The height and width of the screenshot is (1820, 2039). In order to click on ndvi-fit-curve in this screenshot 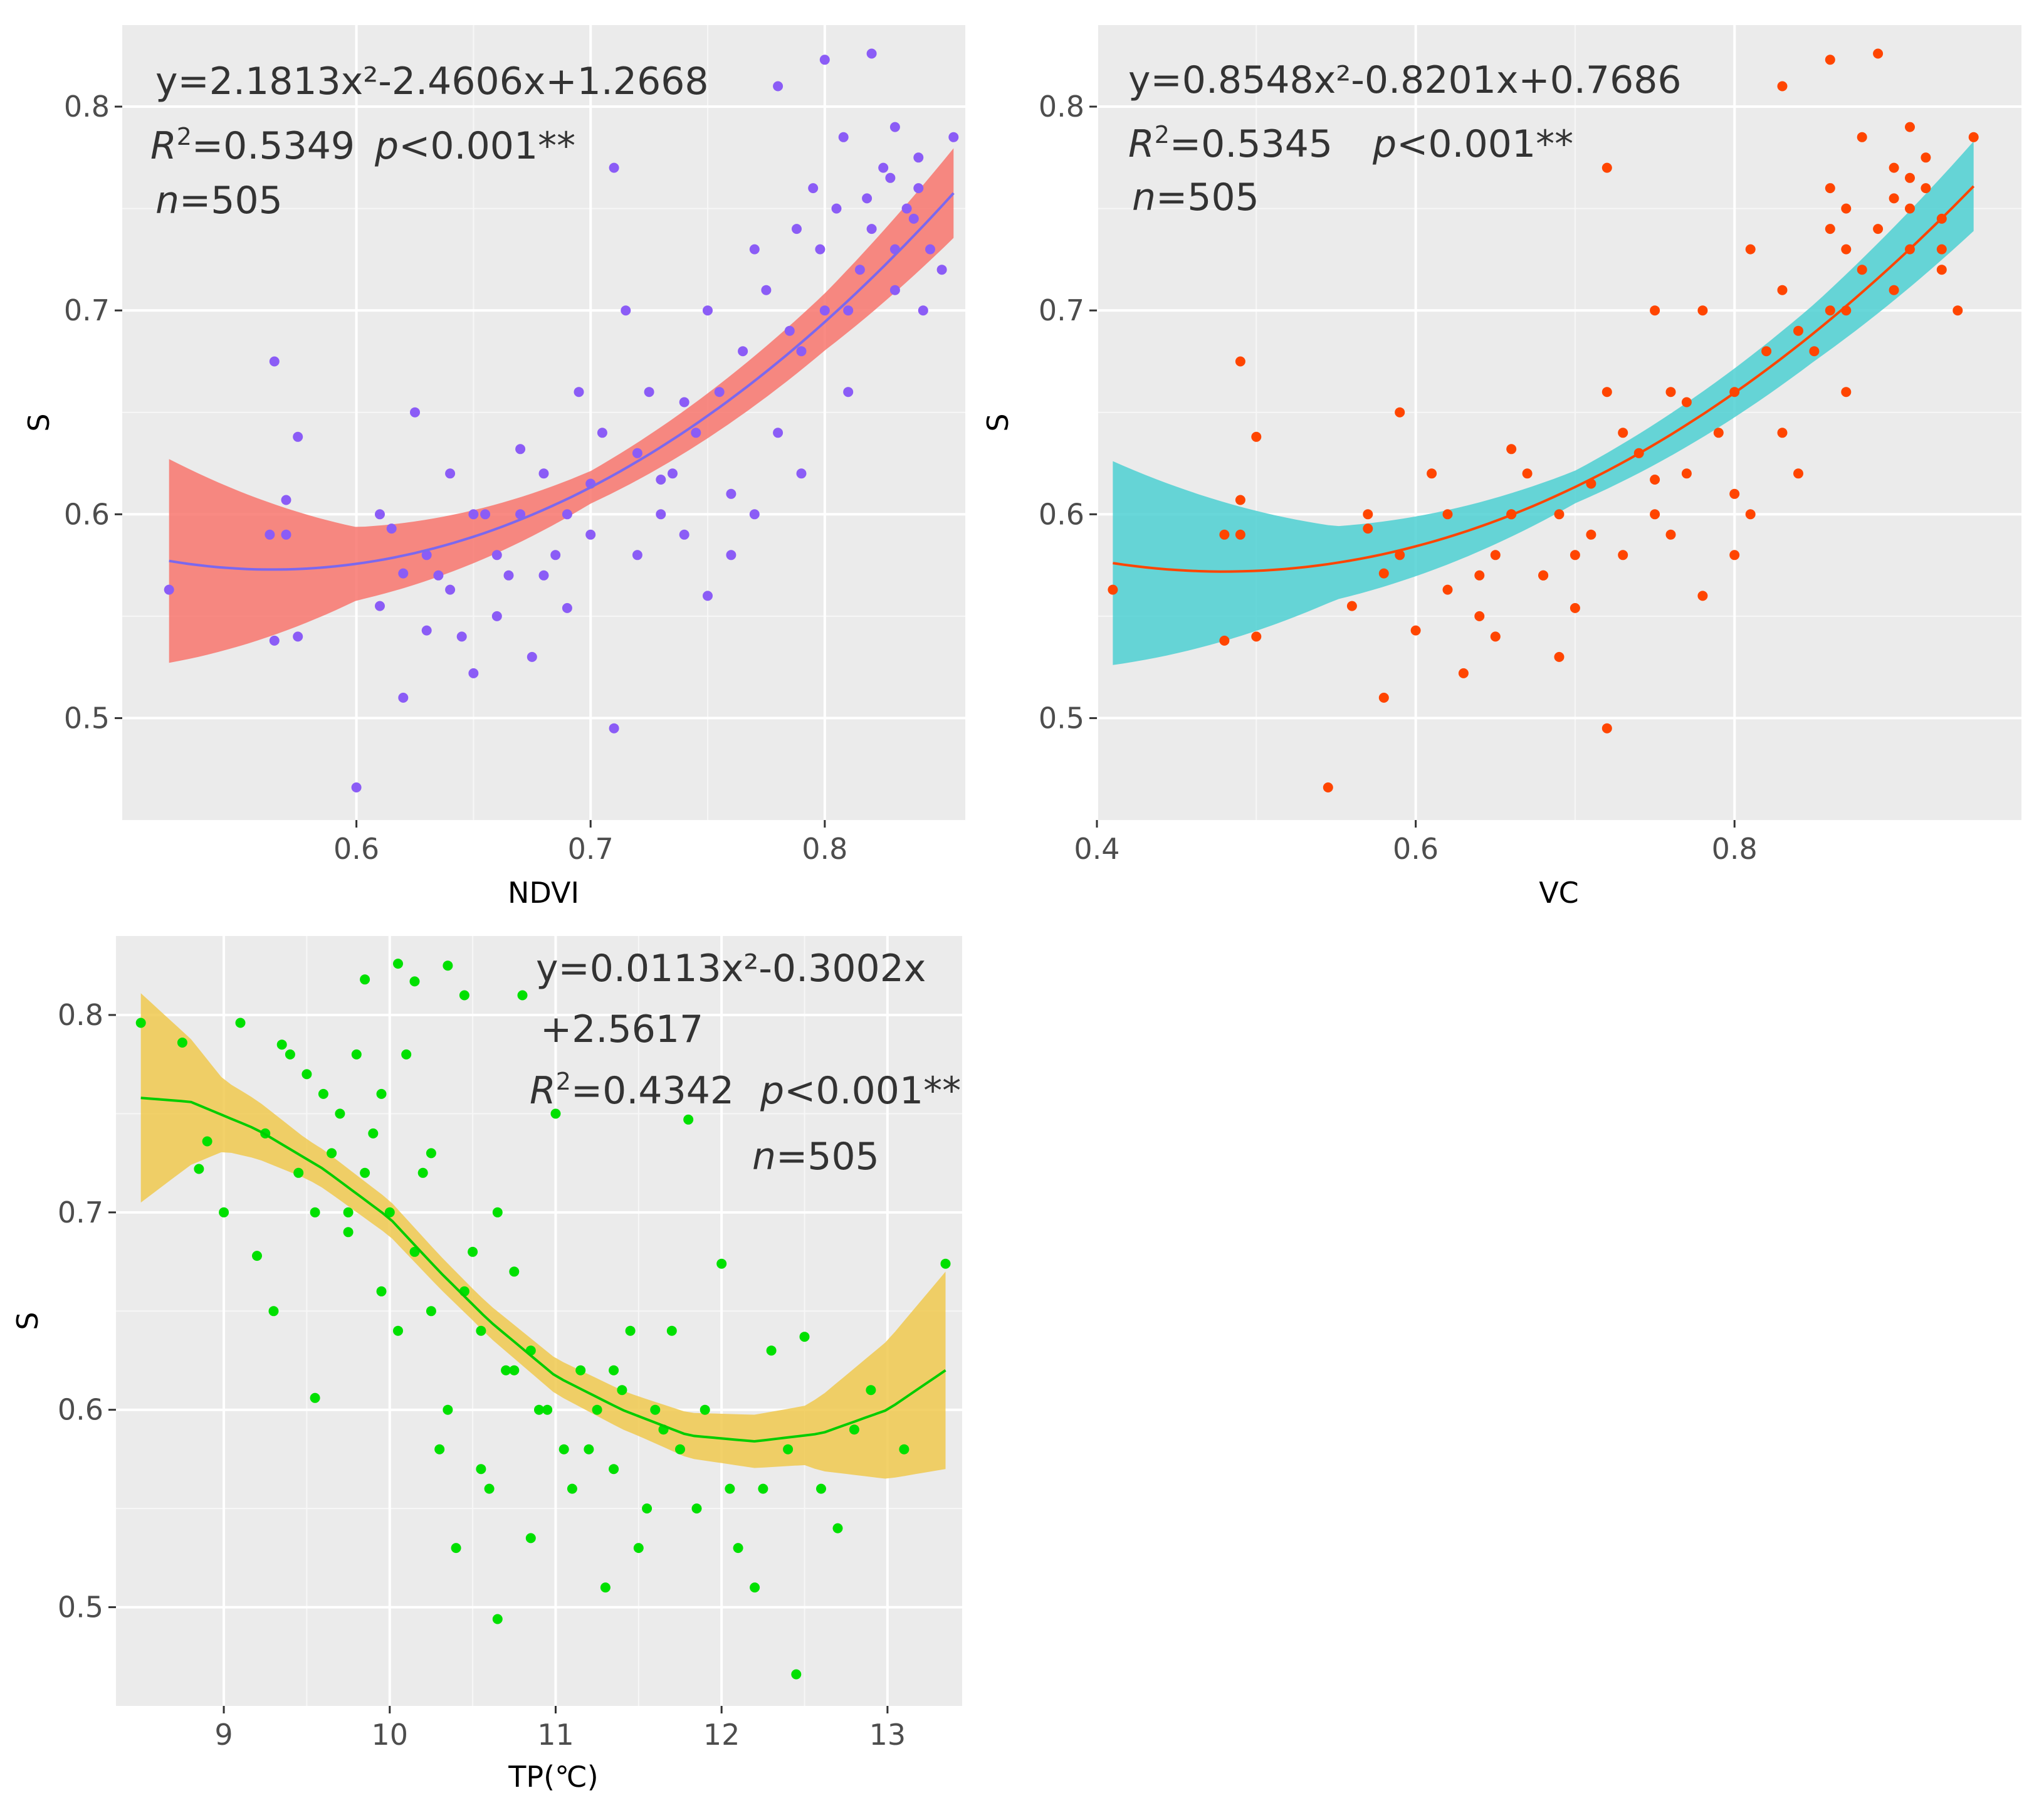, I will do `click(562, 381)`.